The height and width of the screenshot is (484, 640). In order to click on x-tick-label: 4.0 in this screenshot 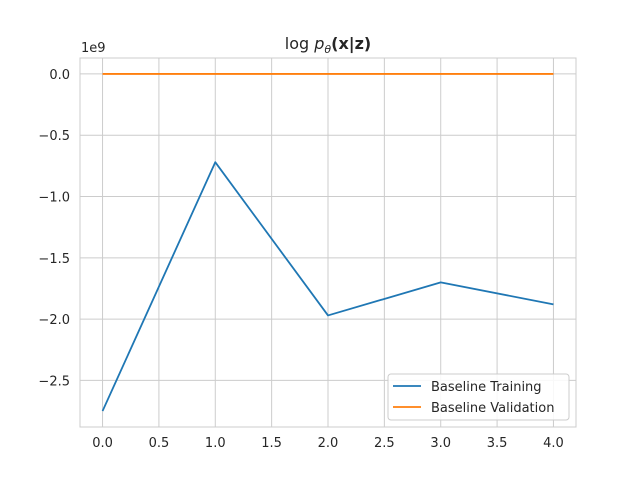, I will do `click(553, 443)`.